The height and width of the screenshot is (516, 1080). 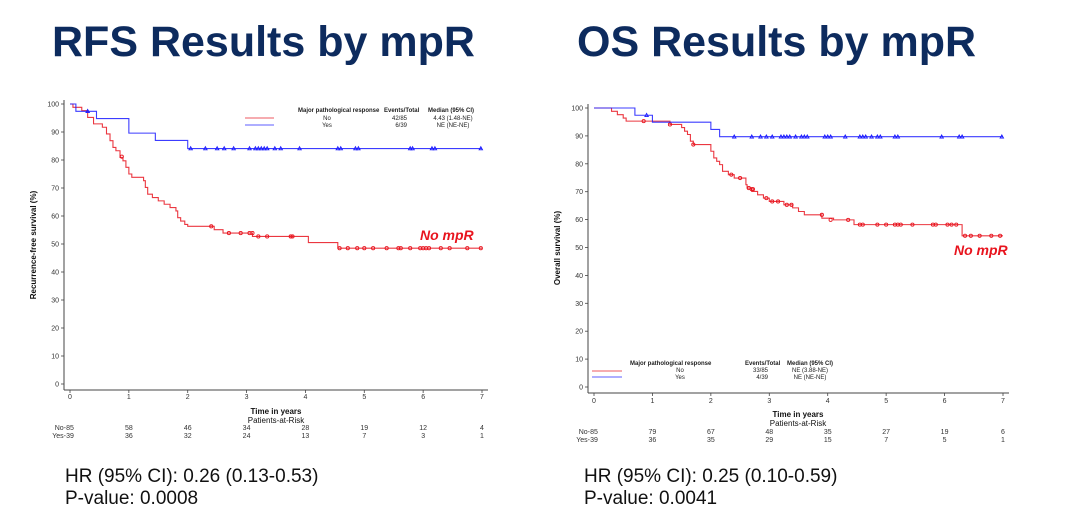 I want to click on os-p-value: P-value: 0.0041, so click(x=651, y=498).